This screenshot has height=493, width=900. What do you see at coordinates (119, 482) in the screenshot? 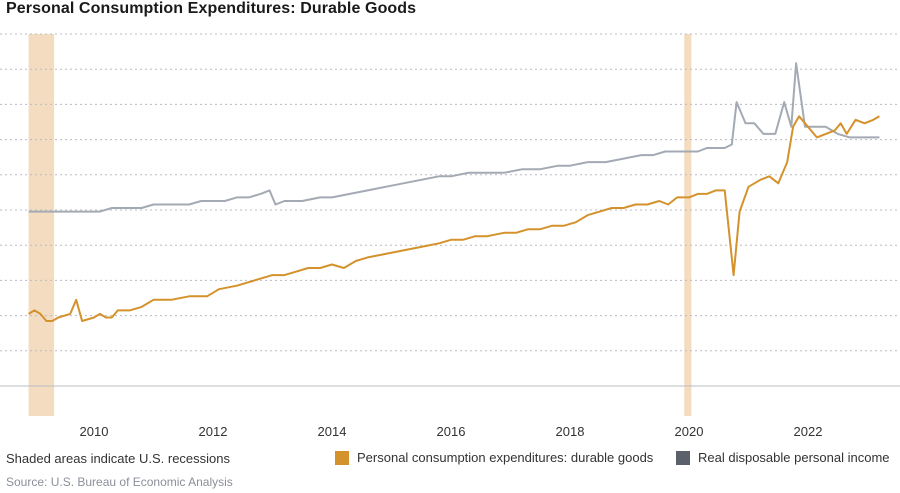
I see `source-note: Source: U.S. Bureau of Economic Analysis` at bounding box center [119, 482].